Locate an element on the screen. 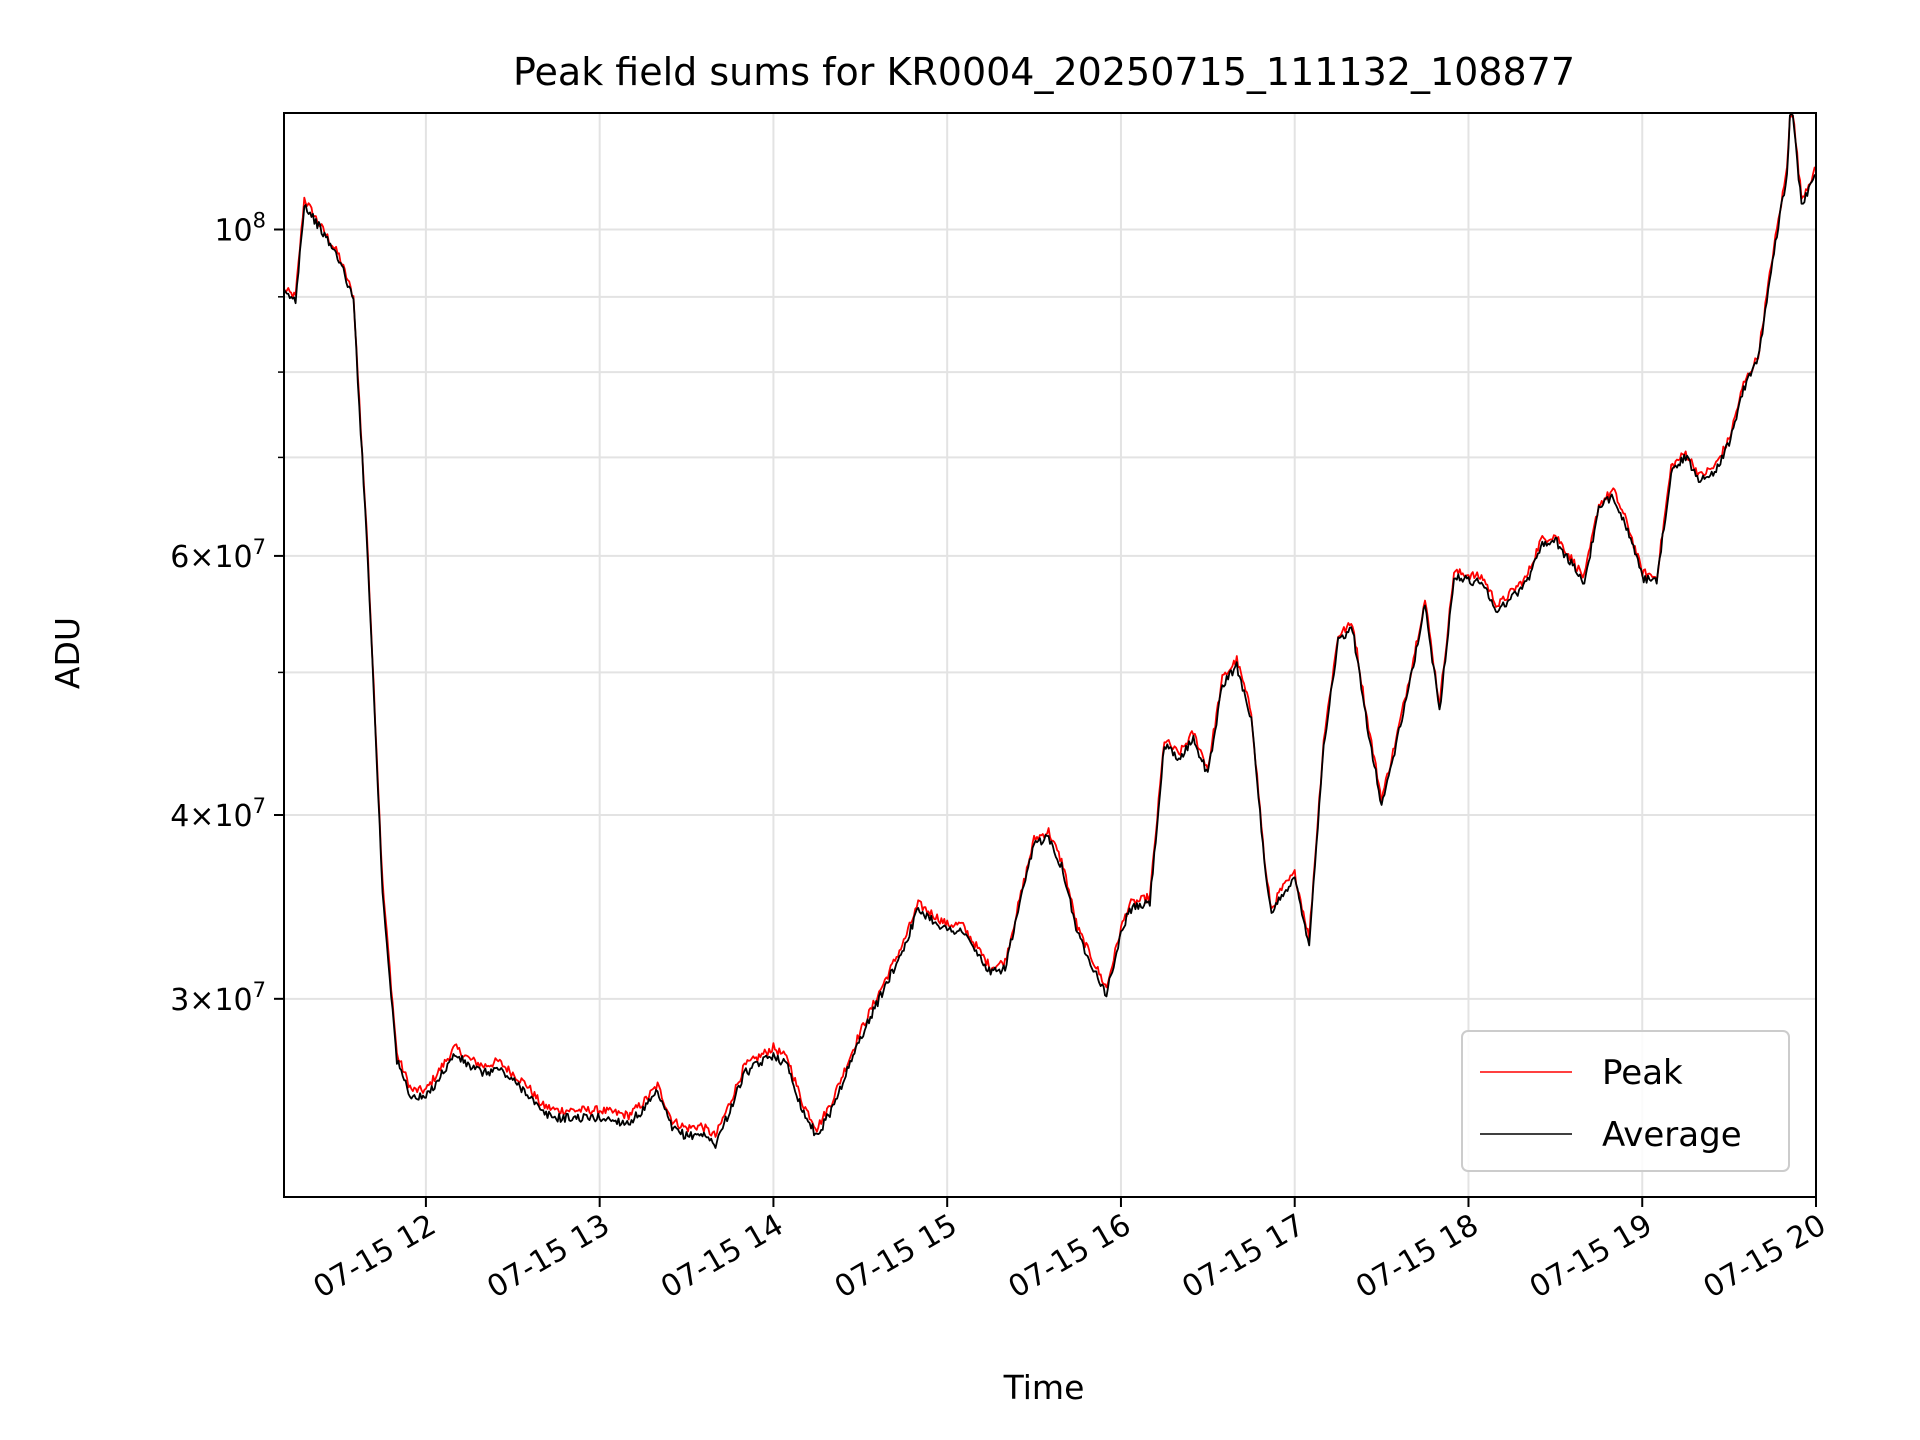 This screenshot has width=1920, height=1440. y-tick-label: 6×107 is located at coordinates (218, 555).